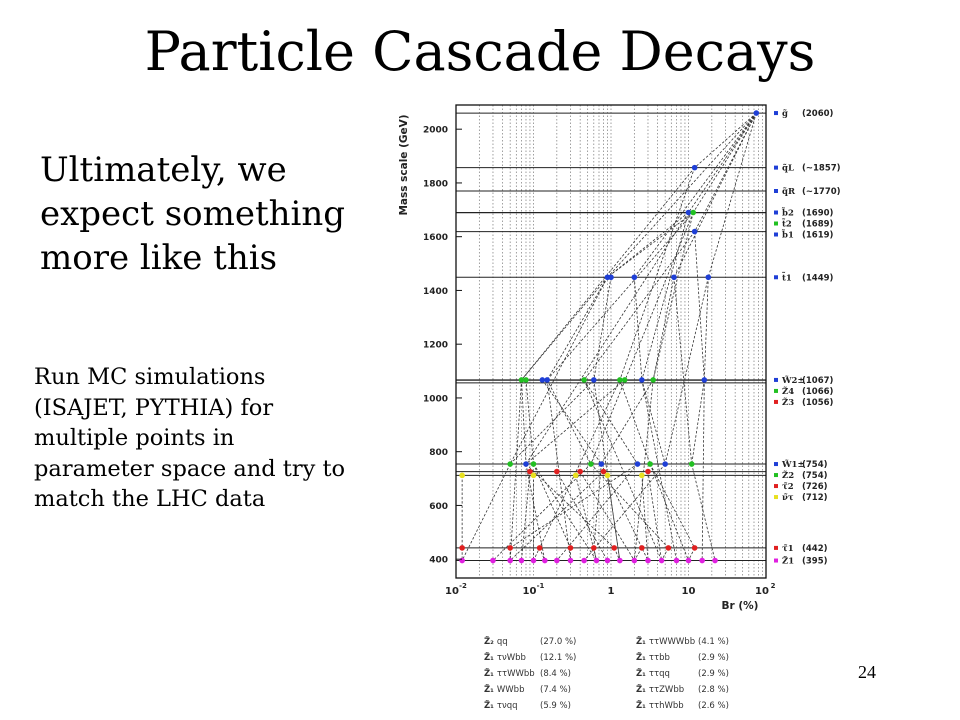  Describe the element at coordinates (150, 377) in the screenshot. I see `body-line: Run MC simulations` at that location.